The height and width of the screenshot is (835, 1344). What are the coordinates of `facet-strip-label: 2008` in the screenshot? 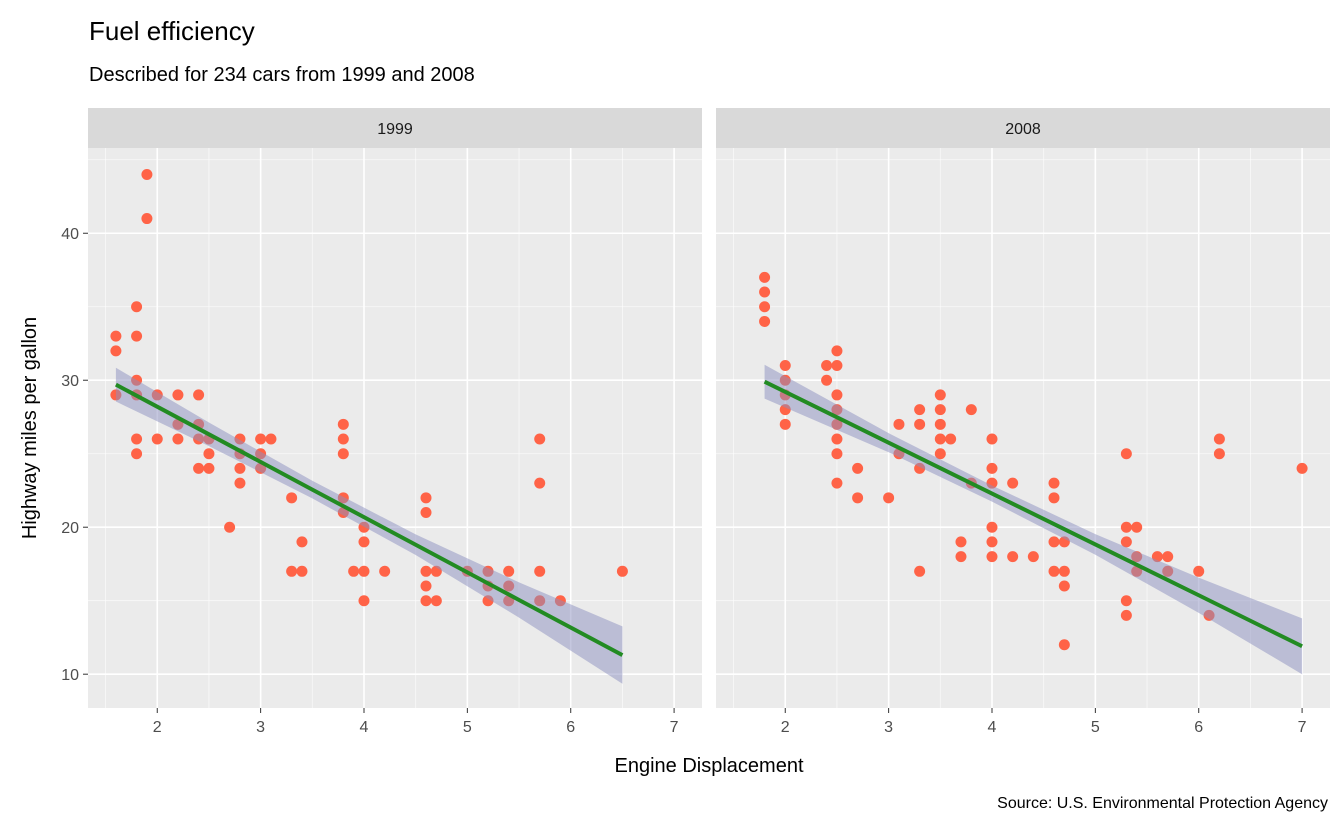 It's located at (1023, 129).